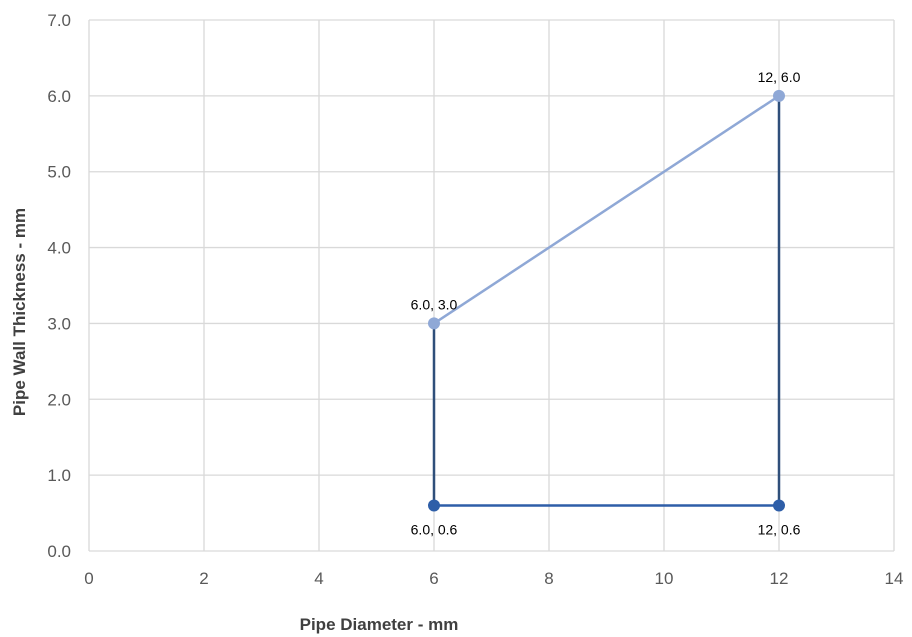 This screenshot has width=912, height=637. What do you see at coordinates (59, 96) in the screenshot?
I see `y-tick-label: 6.0` at bounding box center [59, 96].